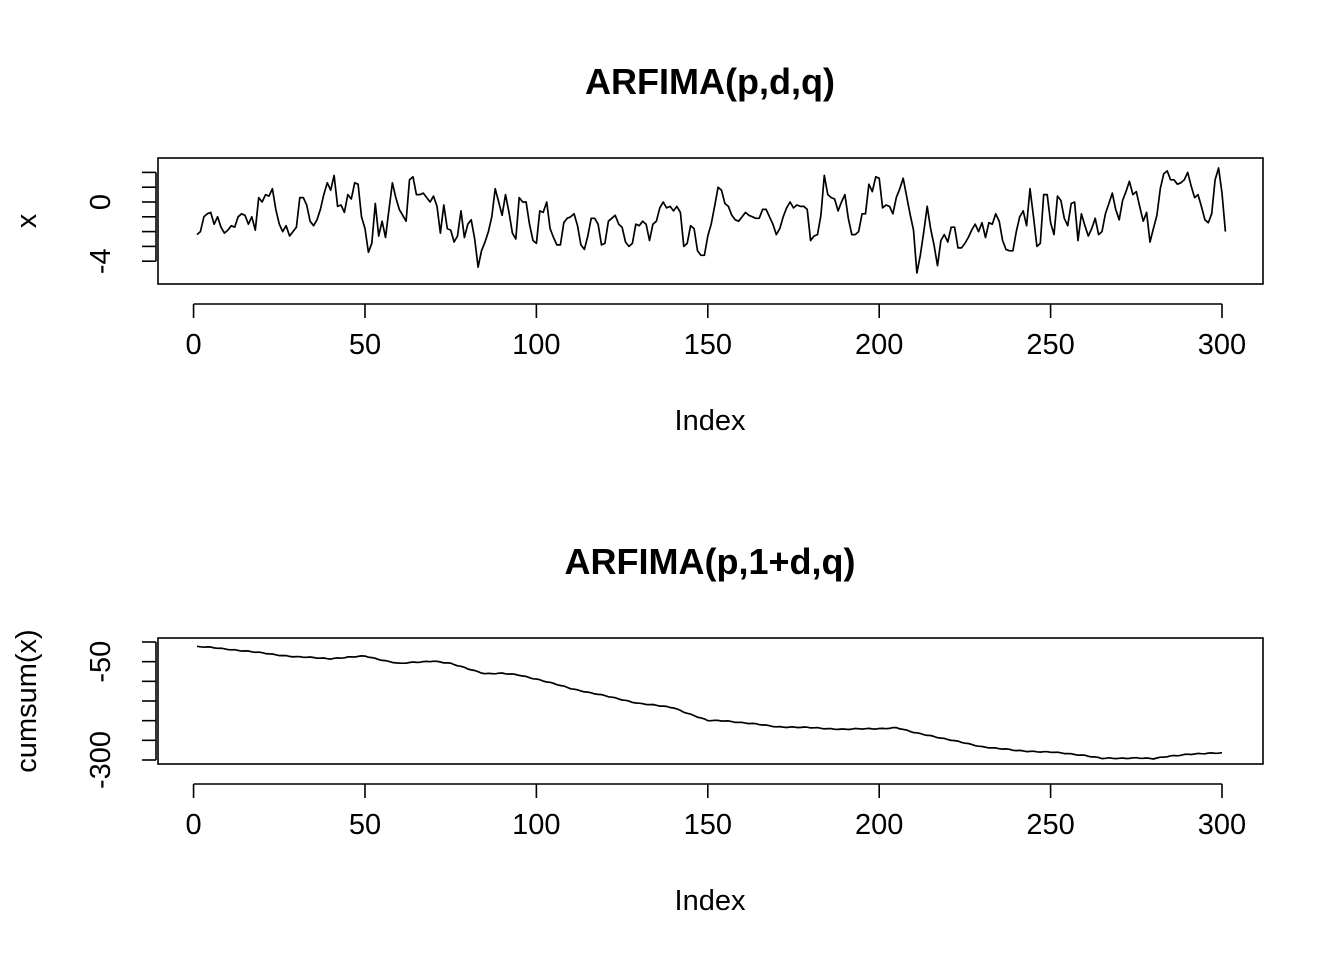 This screenshot has width=1344, height=960. What do you see at coordinates (710, 561) in the screenshot?
I see `bottom-panel-title: ARFIMA(p,1+d,q)` at bounding box center [710, 561].